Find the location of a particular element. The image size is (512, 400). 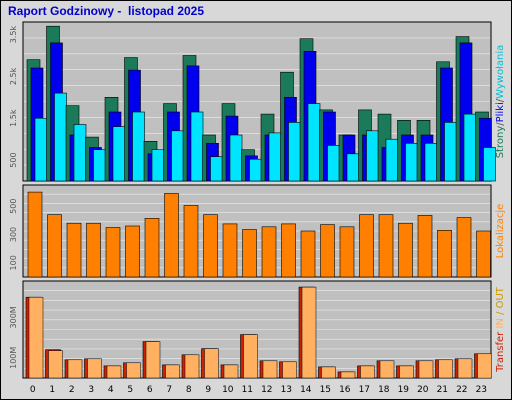

x-tick-label: 18 is located at coordinates (384, 390).